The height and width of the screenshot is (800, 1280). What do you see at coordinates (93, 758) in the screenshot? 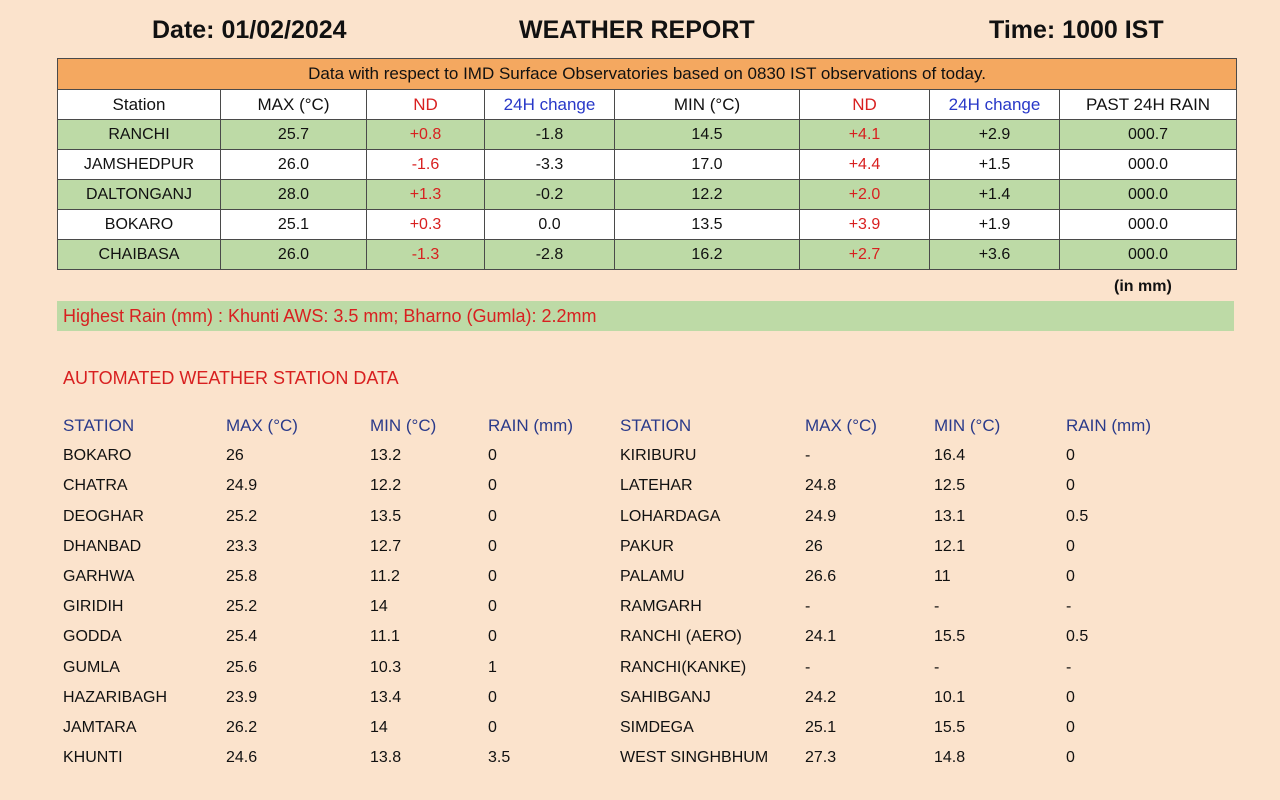
I see `aws-station-name: KHUNTI` at bounding box center [93, 758].